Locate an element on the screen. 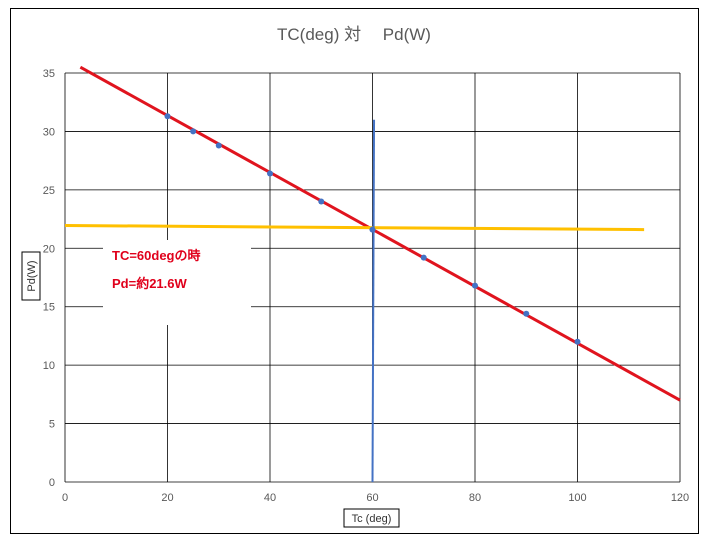  x-tick-label: 40 is located at coordinates (270, 498).